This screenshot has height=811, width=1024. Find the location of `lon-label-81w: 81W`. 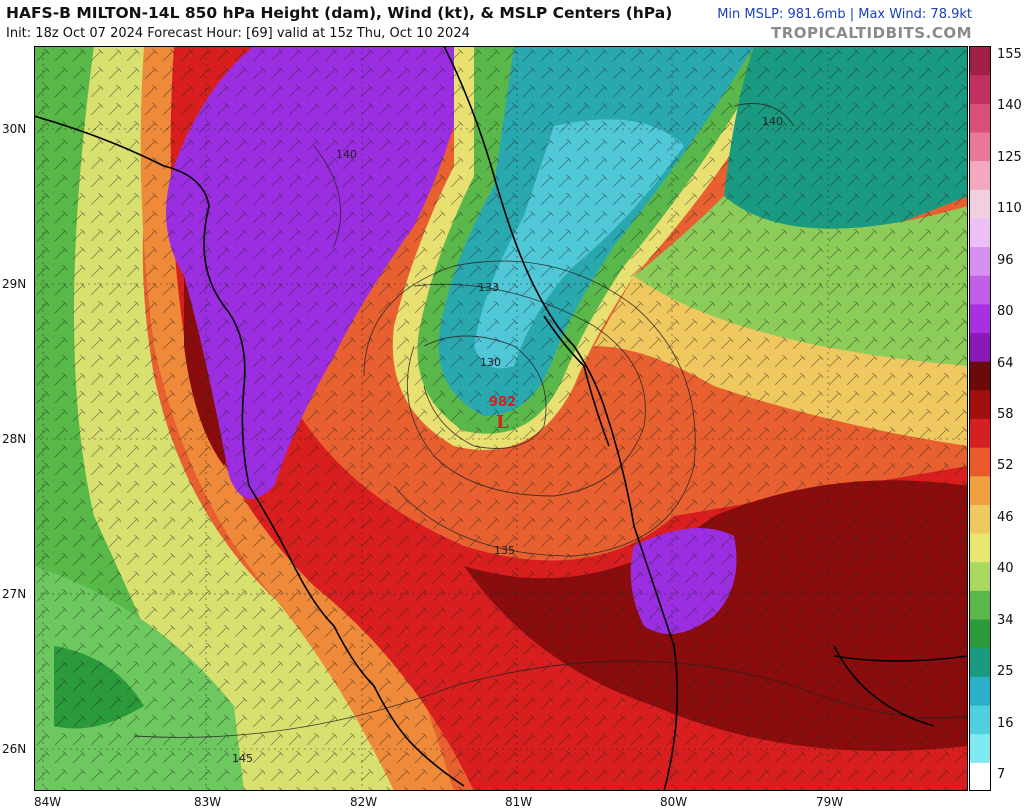

lon-label-81w: 81W is located at coordinates (519, 802).